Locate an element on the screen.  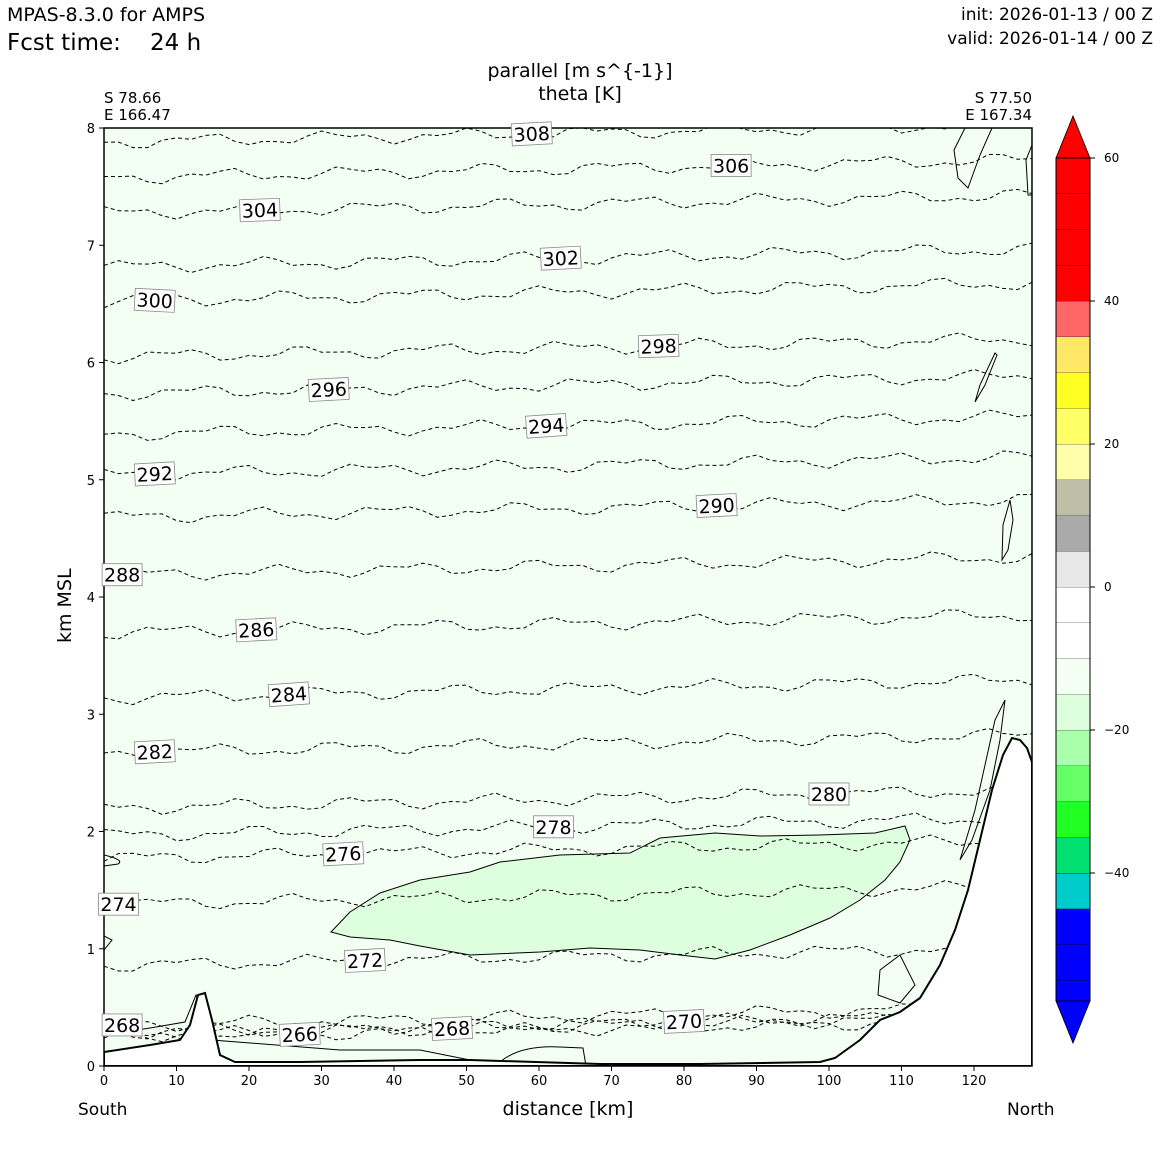
contour-label-group: 288 is located at coordinates (122, 575).